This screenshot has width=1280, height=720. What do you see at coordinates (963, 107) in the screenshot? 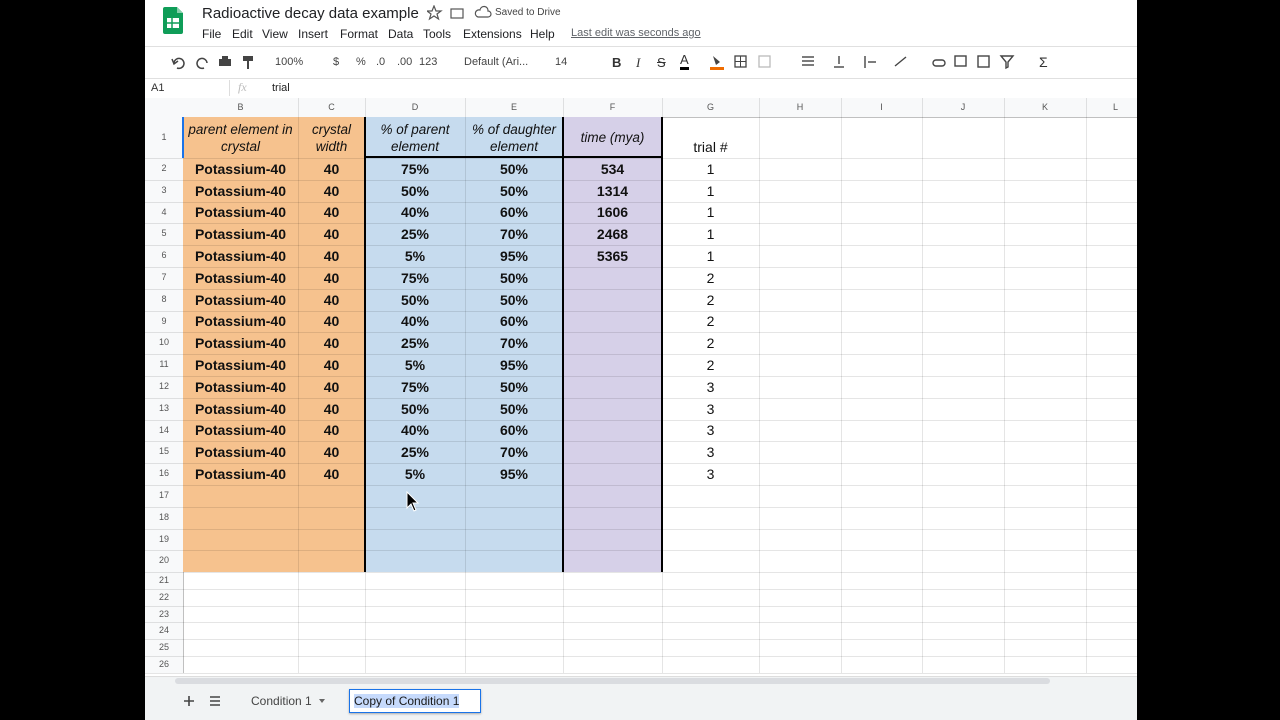
I see `column-header: J` at bounding box center [963, 107].